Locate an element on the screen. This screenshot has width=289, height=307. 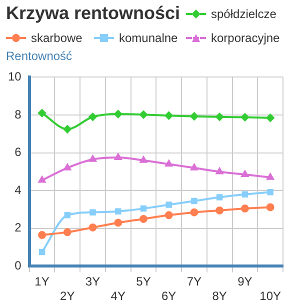
y-tick-label: 6 is located at coordinates (18, 152).